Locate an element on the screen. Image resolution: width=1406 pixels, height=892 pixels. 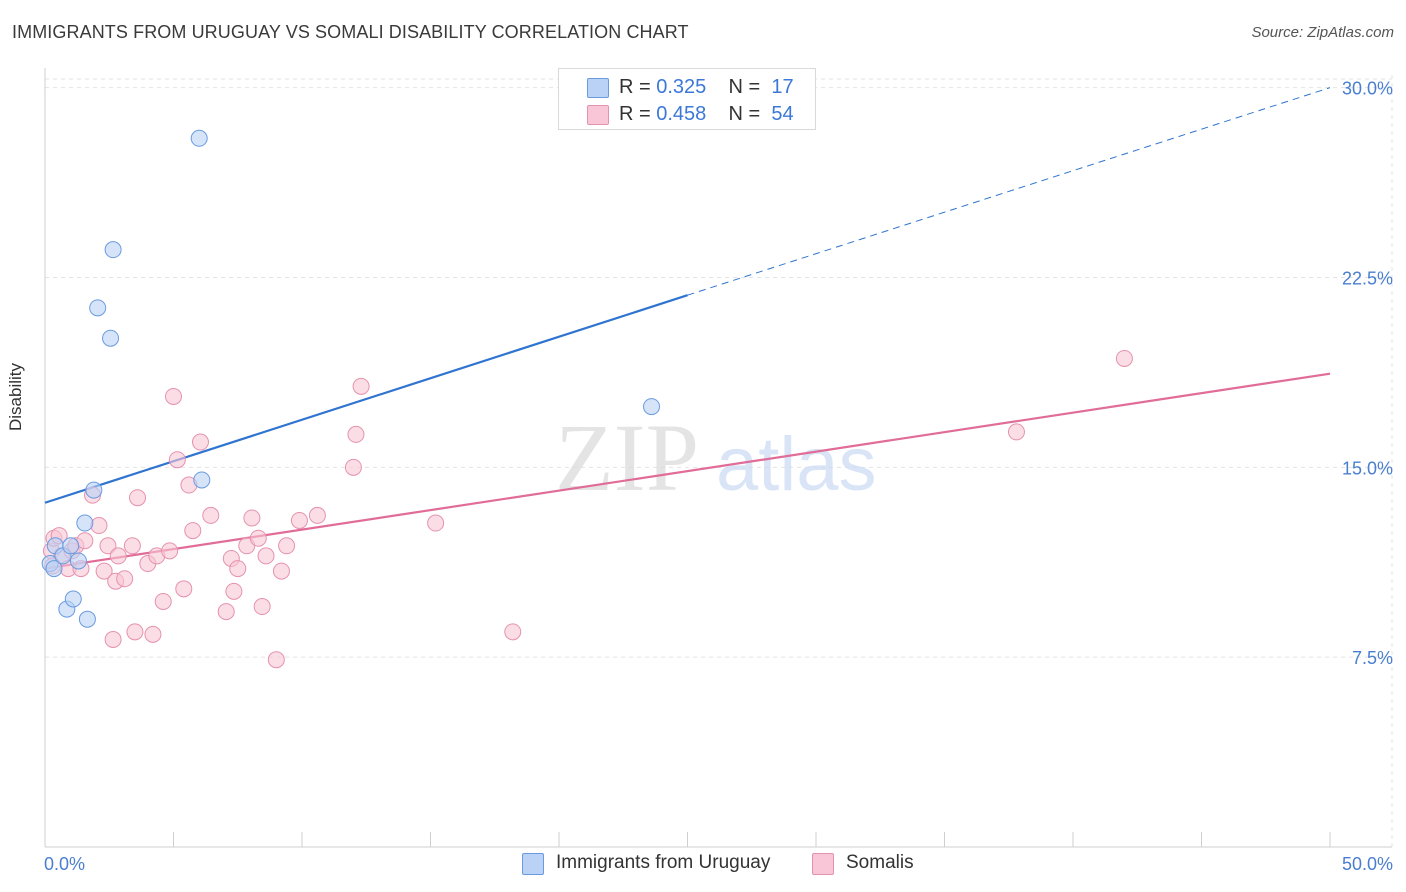
legend-r-value: 0.458 is located at coordinates (681, 114).